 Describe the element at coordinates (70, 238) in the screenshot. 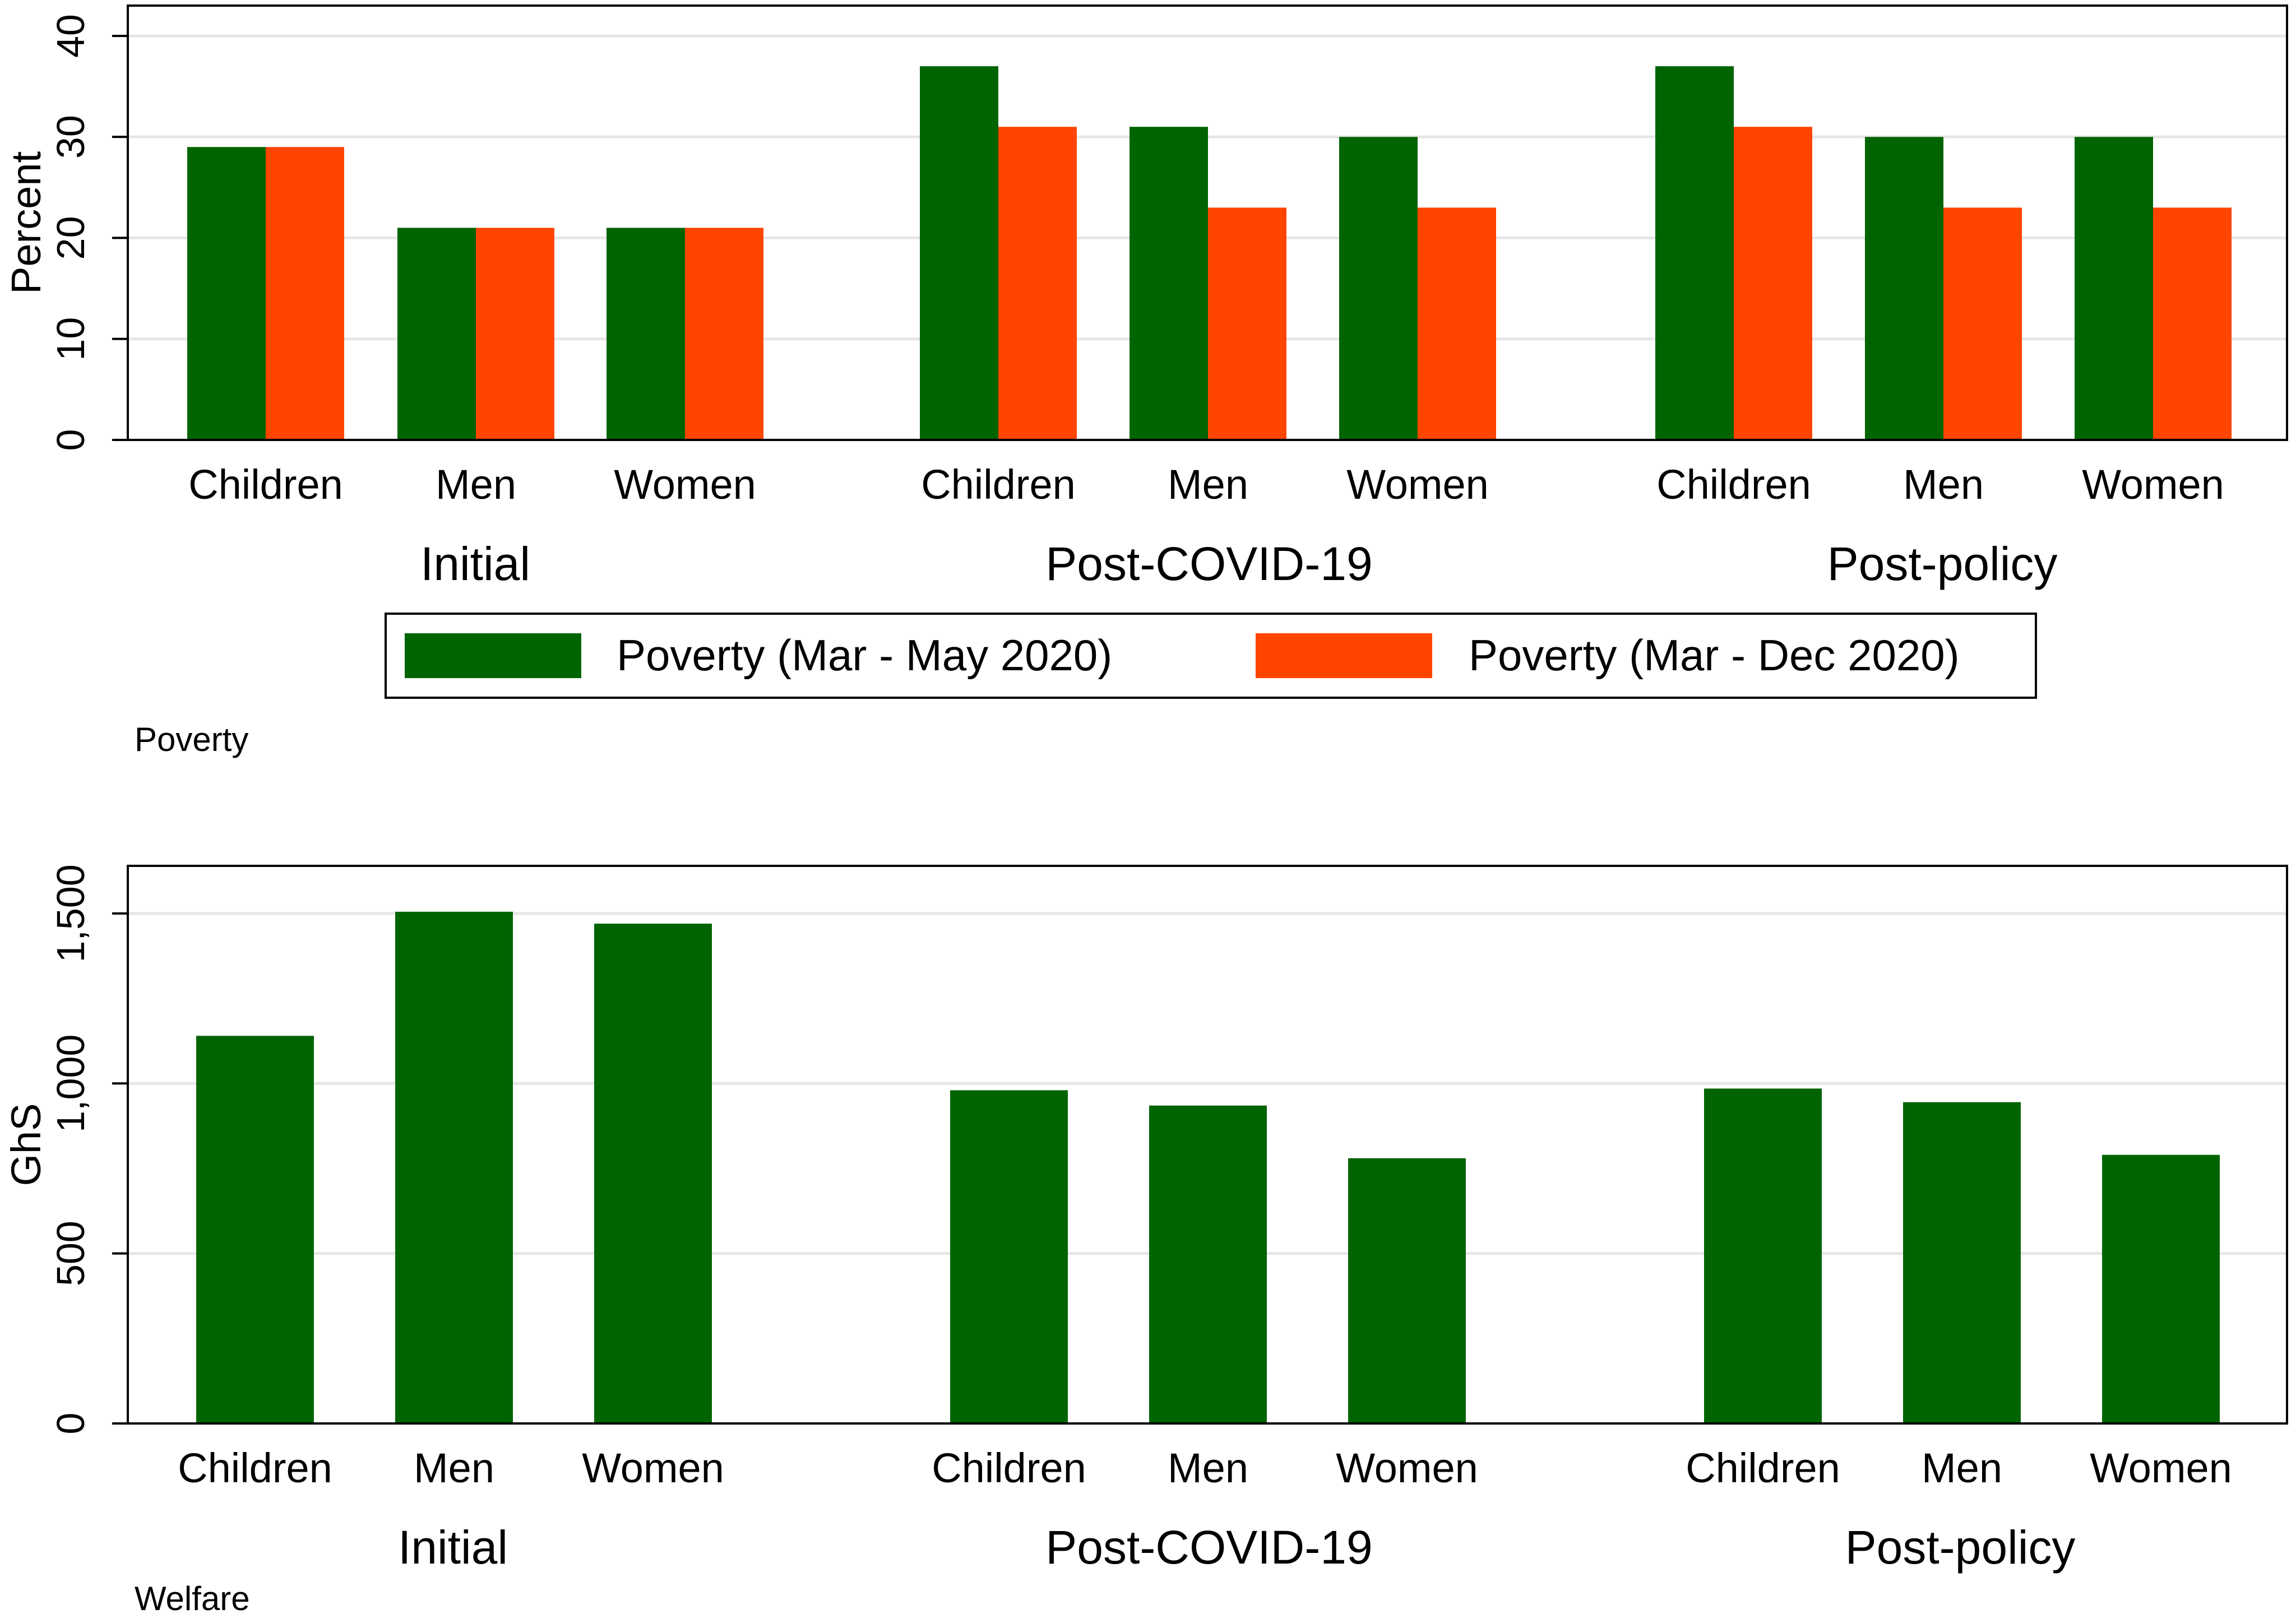

I see `y-tick-label: 20` at that location.